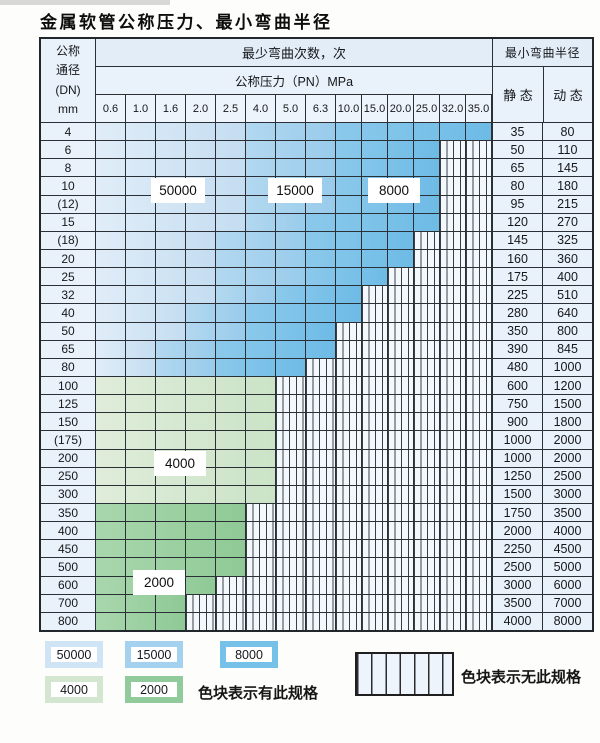 The width and height of the screenshot is (600, 743). Describe the element at coordinates (567, 567) in the screenshot. I see `dynamic-radius-cell: 5000` at that location.